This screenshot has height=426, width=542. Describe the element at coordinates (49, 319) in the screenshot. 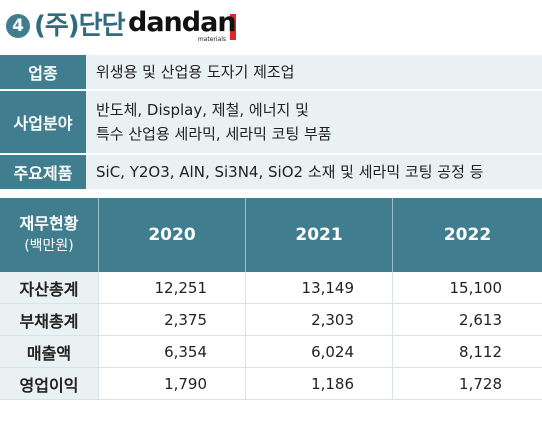

I see `row-label: 부채총계` at that location.